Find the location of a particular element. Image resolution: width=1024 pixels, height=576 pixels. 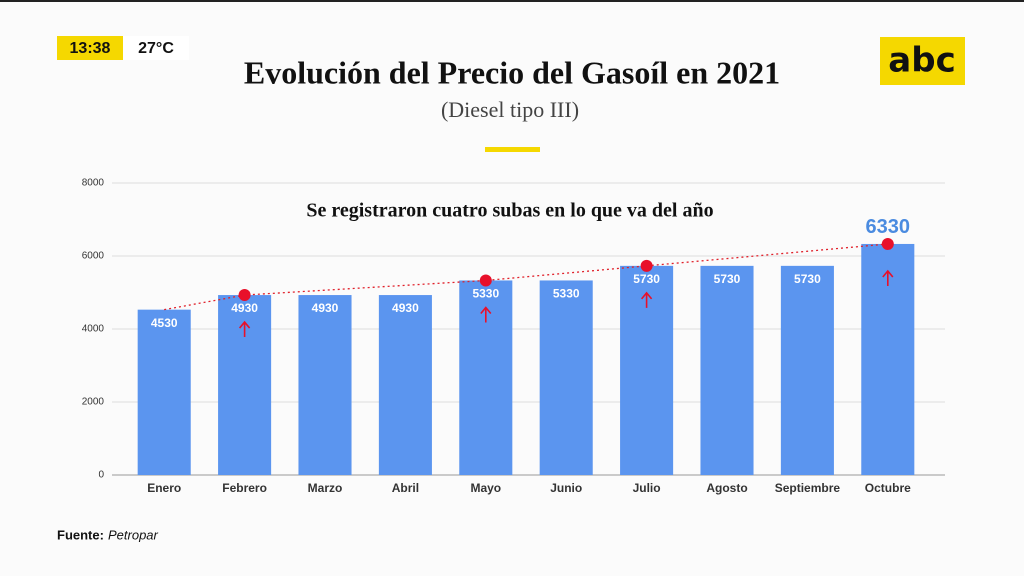

logo: abc is located at coordinates (921, 61).